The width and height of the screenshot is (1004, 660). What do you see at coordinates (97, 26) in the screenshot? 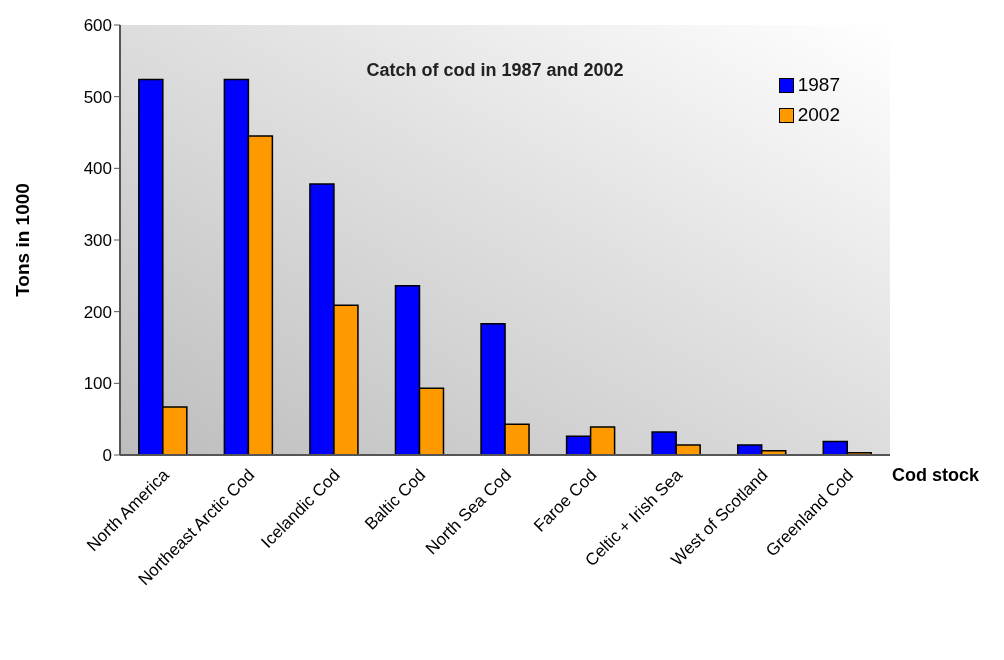
I see `y-tick-label: 600` at bounding box center [97, 26].